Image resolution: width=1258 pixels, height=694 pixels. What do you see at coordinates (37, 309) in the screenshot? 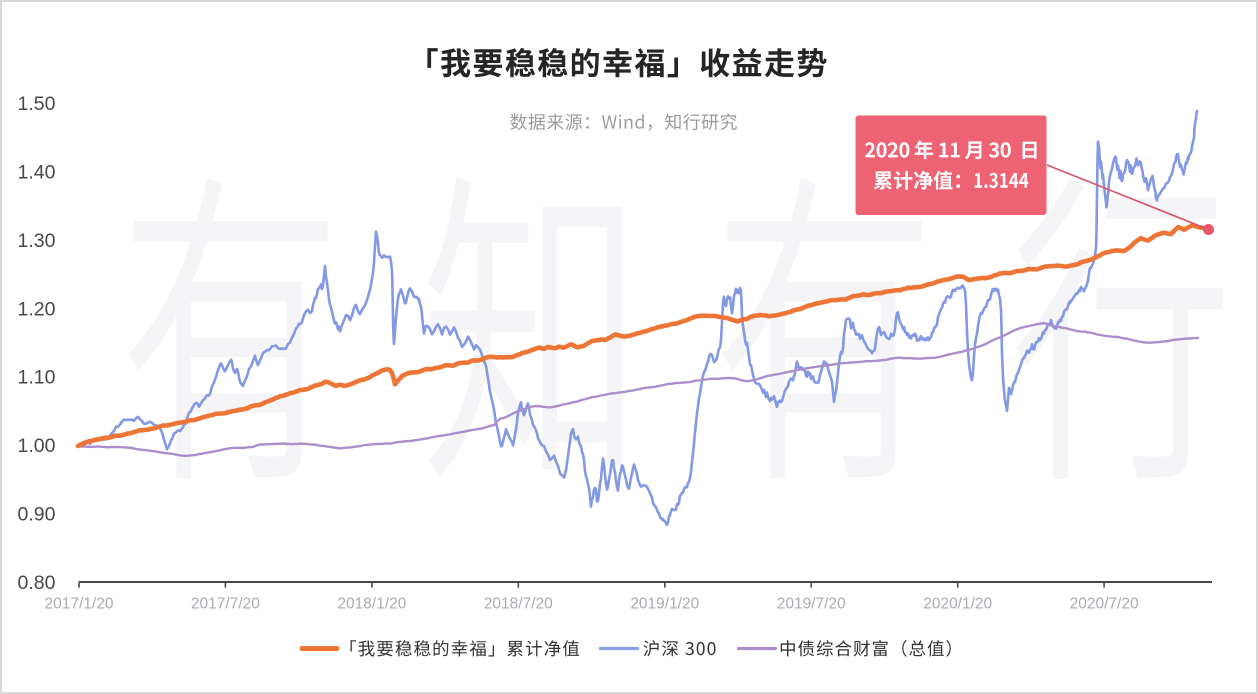
I see `svg-text: 1.20` at bounding box center [37, 309].